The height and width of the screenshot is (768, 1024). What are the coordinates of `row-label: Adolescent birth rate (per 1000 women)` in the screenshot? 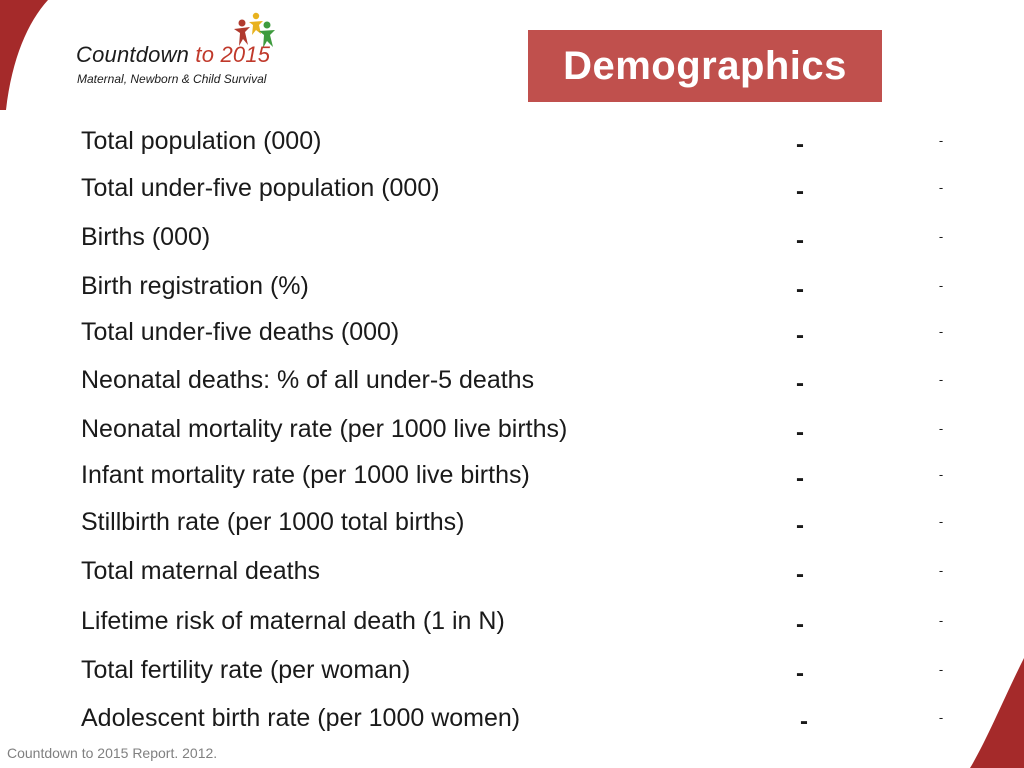 It's located at (301, 718).